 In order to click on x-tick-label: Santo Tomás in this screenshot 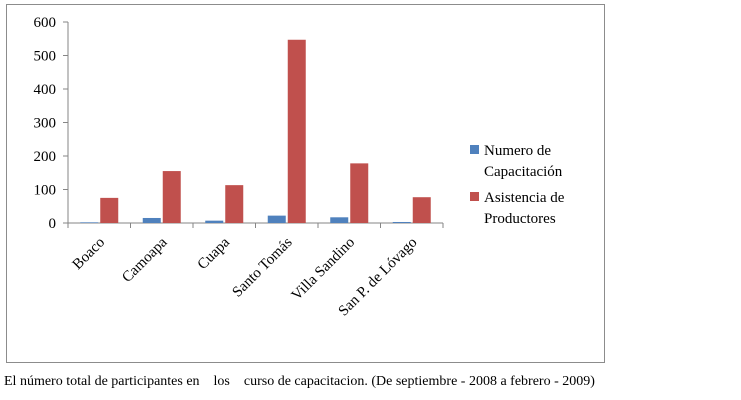, I will do `click(263, 267)`.